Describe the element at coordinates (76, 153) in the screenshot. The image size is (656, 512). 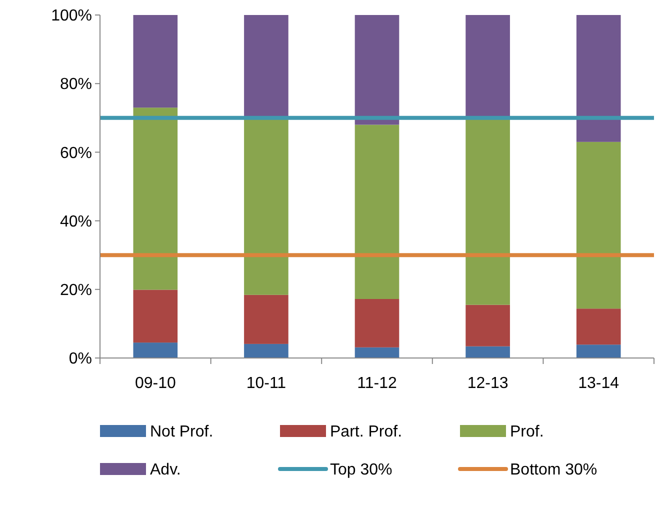
I see `y-tick-label: 60%` at that location.